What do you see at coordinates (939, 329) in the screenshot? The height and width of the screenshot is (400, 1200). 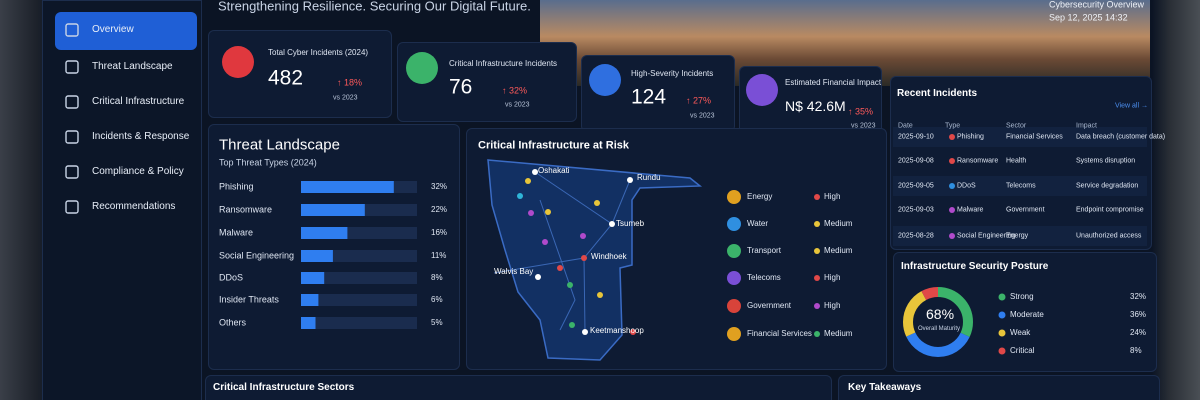 I see `donut-center-label: Overall Maturity` at bounding box center [939, 329].